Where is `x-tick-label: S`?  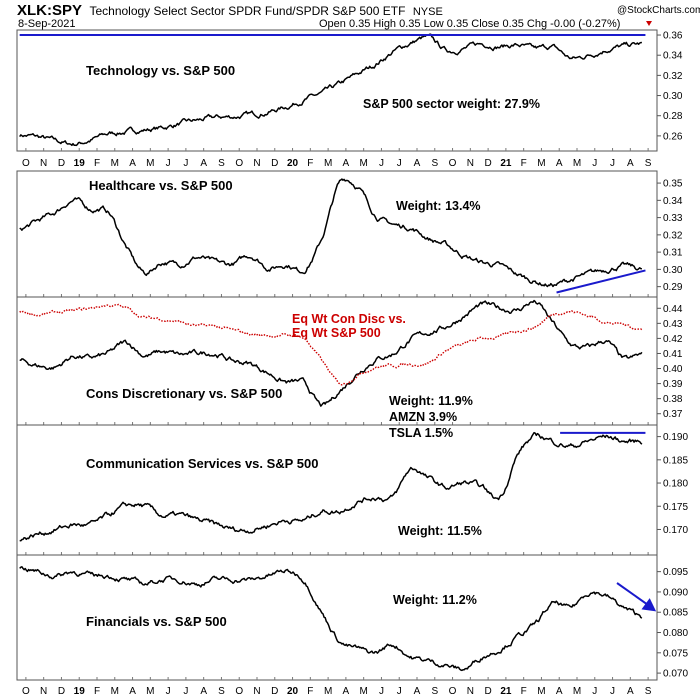 x-tick-label: S is located at coordinates (221, 691).